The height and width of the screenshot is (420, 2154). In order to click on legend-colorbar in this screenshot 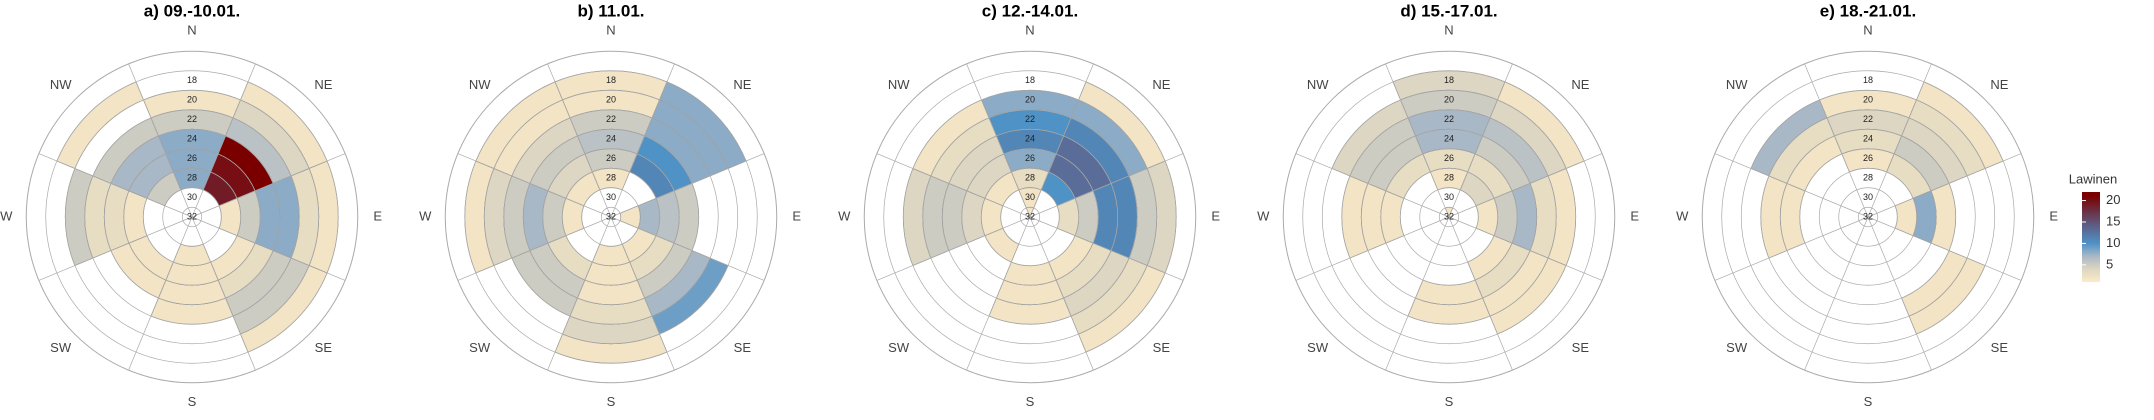, I will do `click(2091, 237)`.